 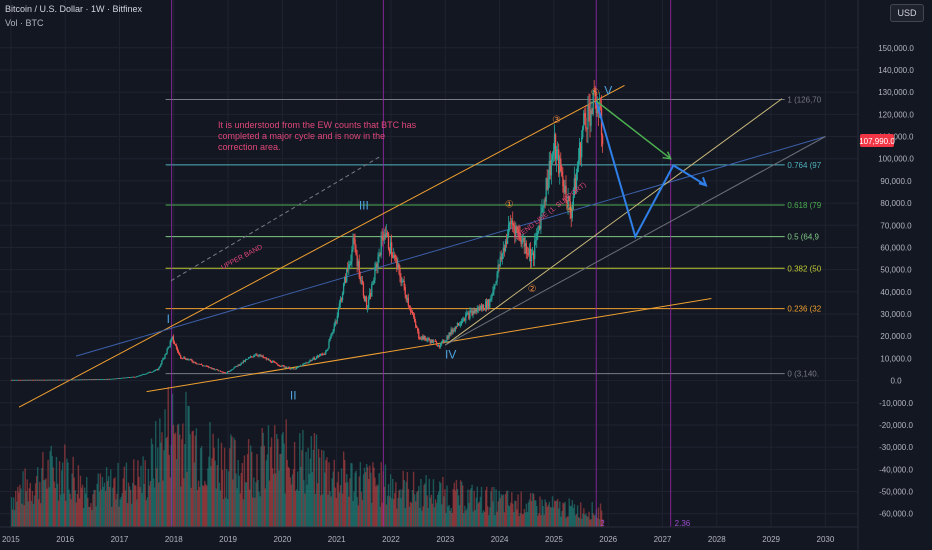 What do you see at coordinates (896, 181) in the screenshot?
I see `y-tick-label: 90,000.0` at bounding box center [896, 181].